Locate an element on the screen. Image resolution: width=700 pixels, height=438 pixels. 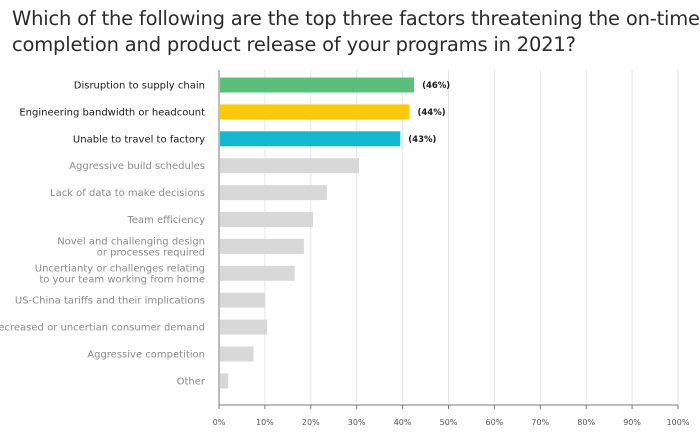
data-label: (44%) is located at coordinates (431, 113).